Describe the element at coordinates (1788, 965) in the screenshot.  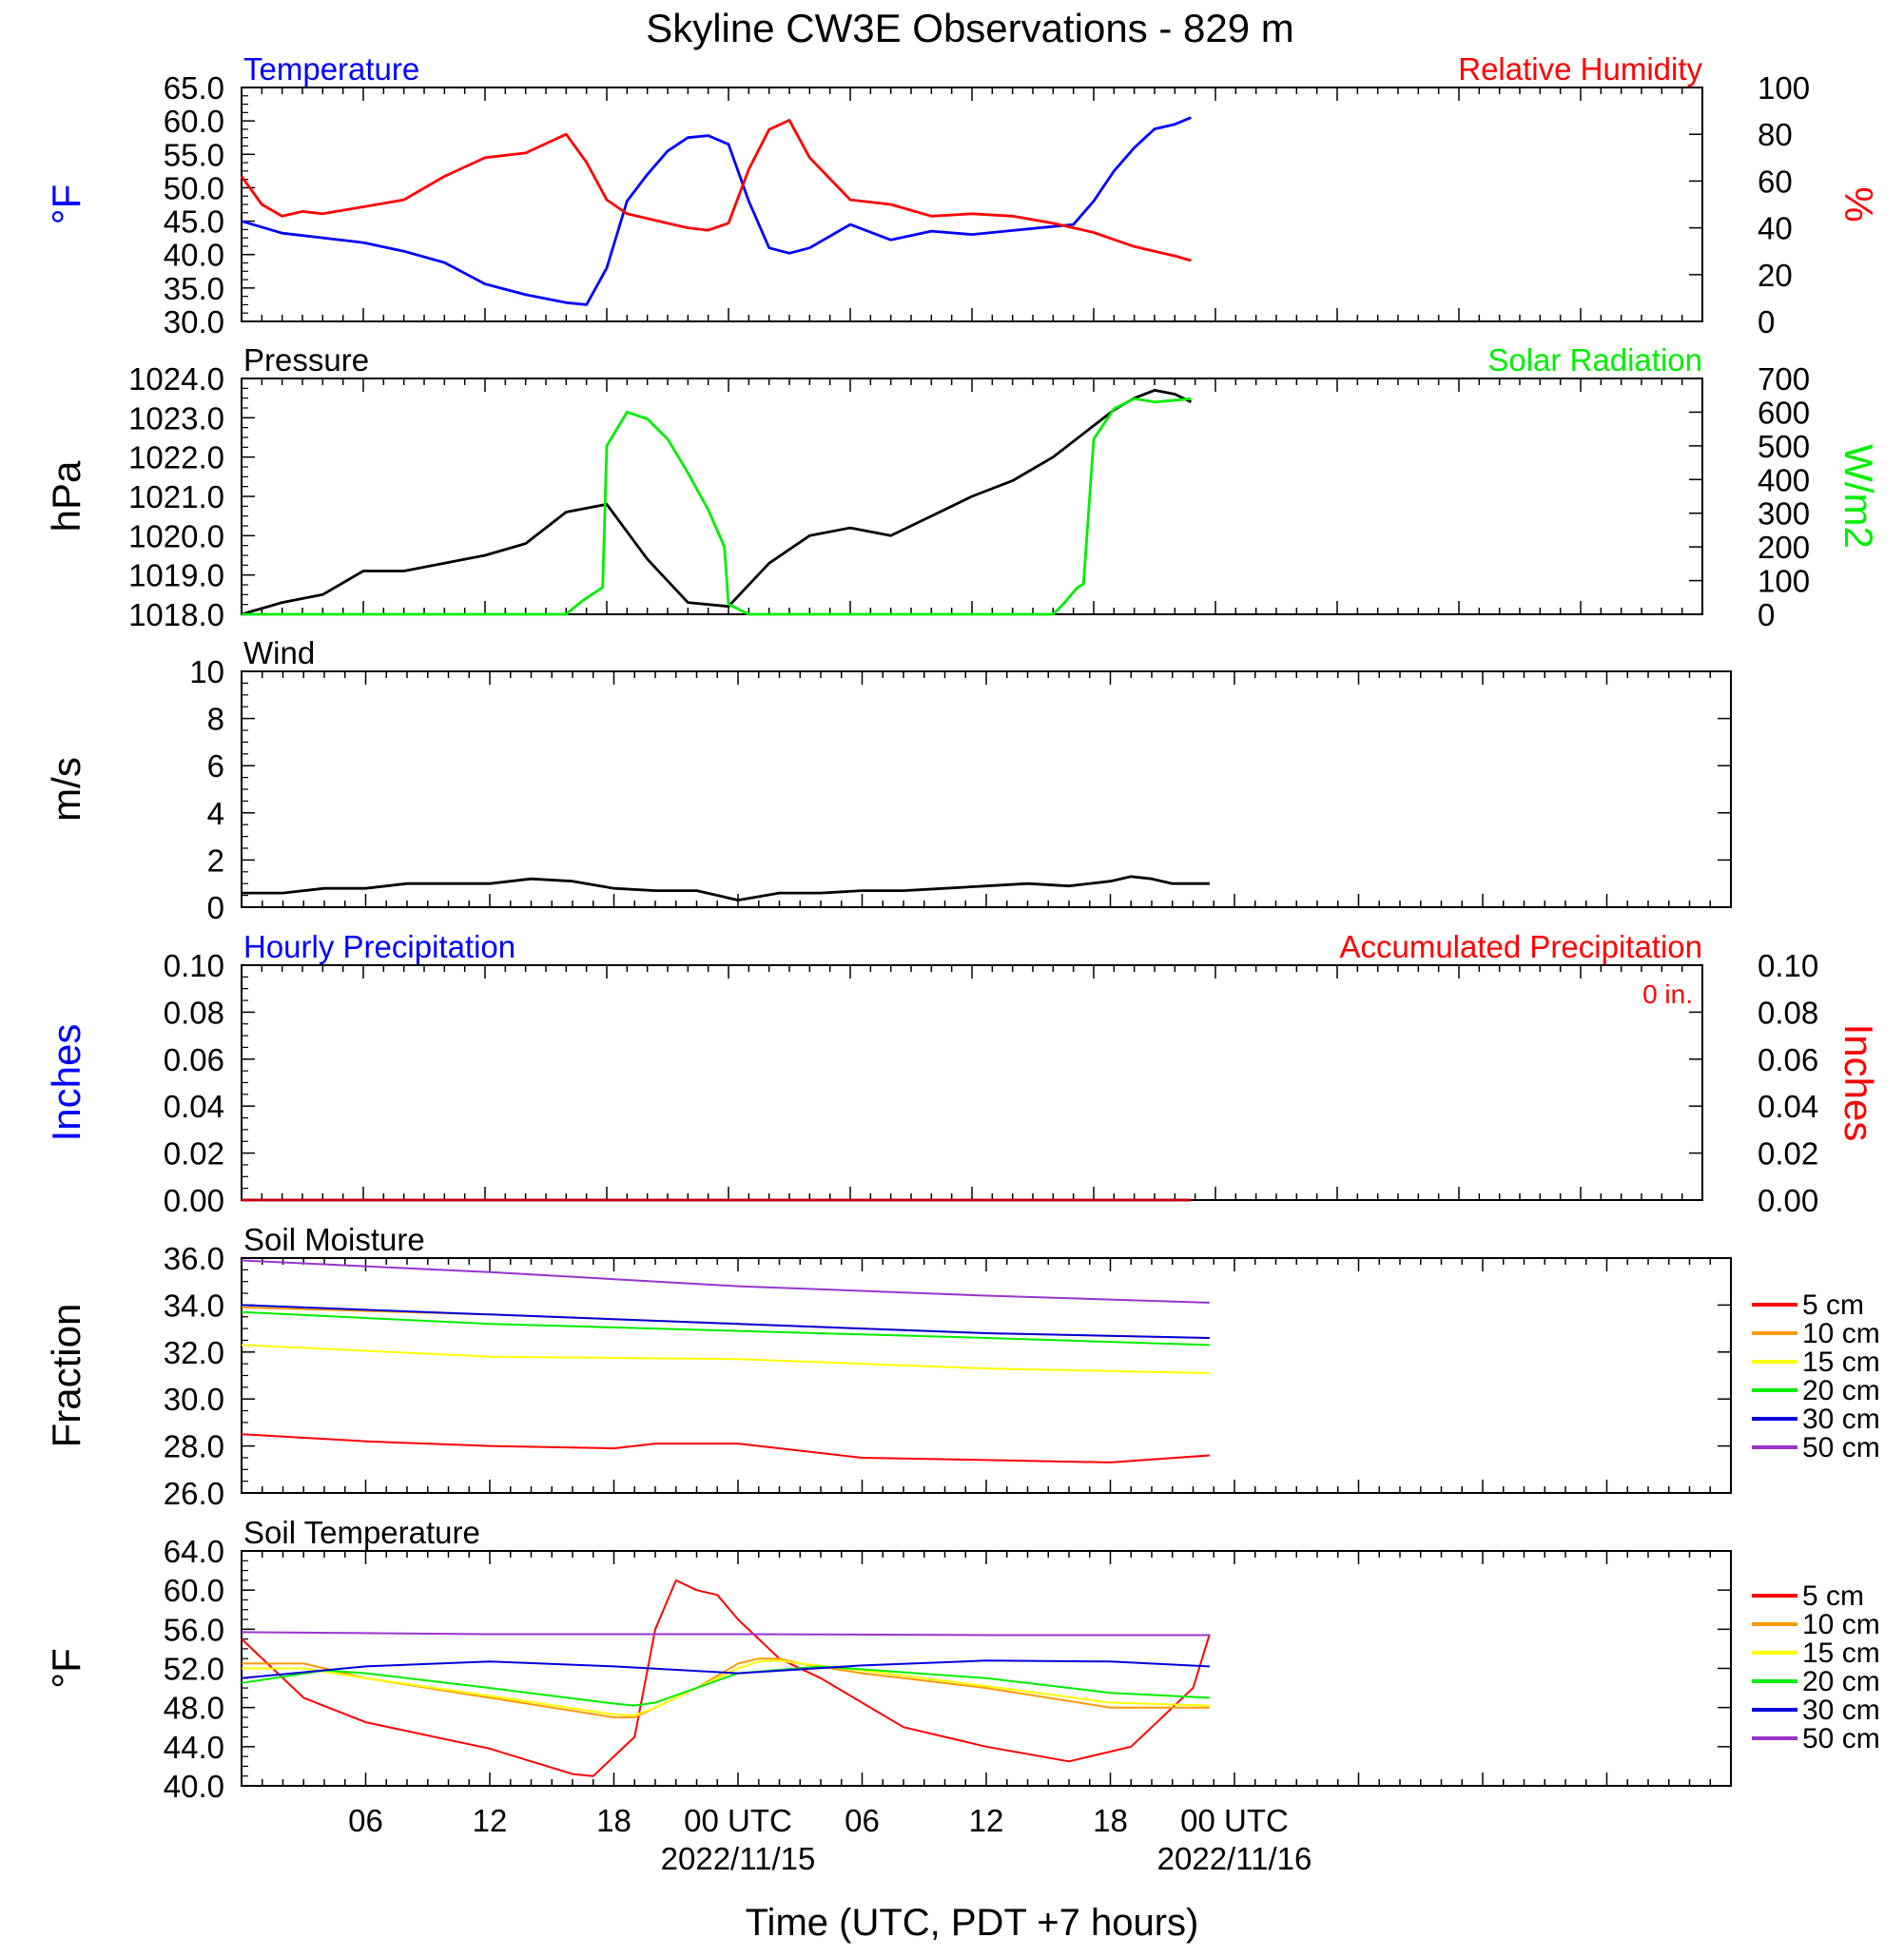
I see `y-tick-label-right: 0.10` at that location.